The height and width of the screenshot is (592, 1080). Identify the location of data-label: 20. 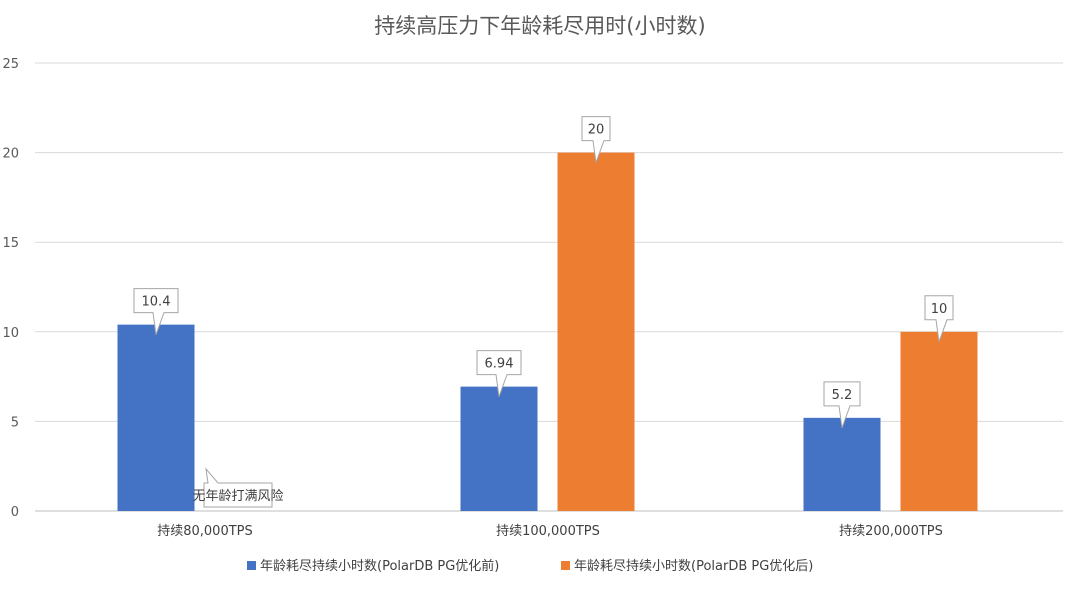
(596, 139).